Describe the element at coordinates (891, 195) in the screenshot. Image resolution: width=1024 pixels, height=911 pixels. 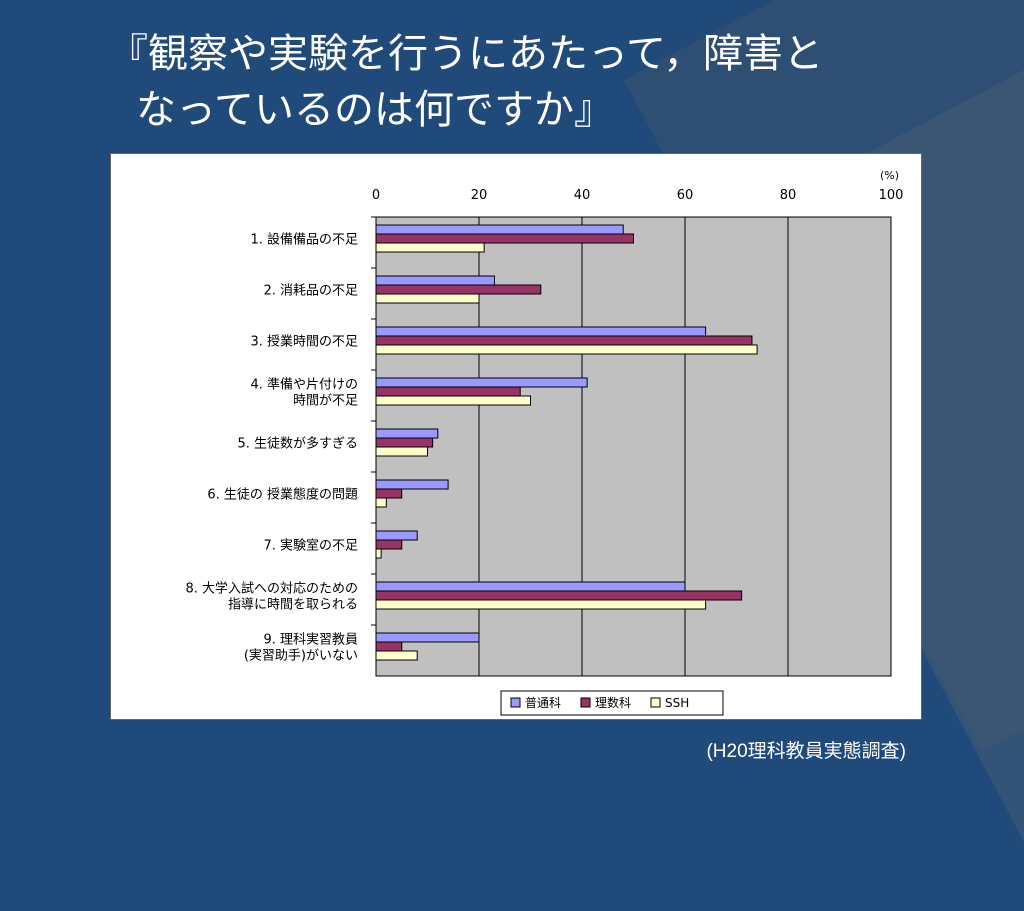
I see `x-tick-label: 100` at that location.